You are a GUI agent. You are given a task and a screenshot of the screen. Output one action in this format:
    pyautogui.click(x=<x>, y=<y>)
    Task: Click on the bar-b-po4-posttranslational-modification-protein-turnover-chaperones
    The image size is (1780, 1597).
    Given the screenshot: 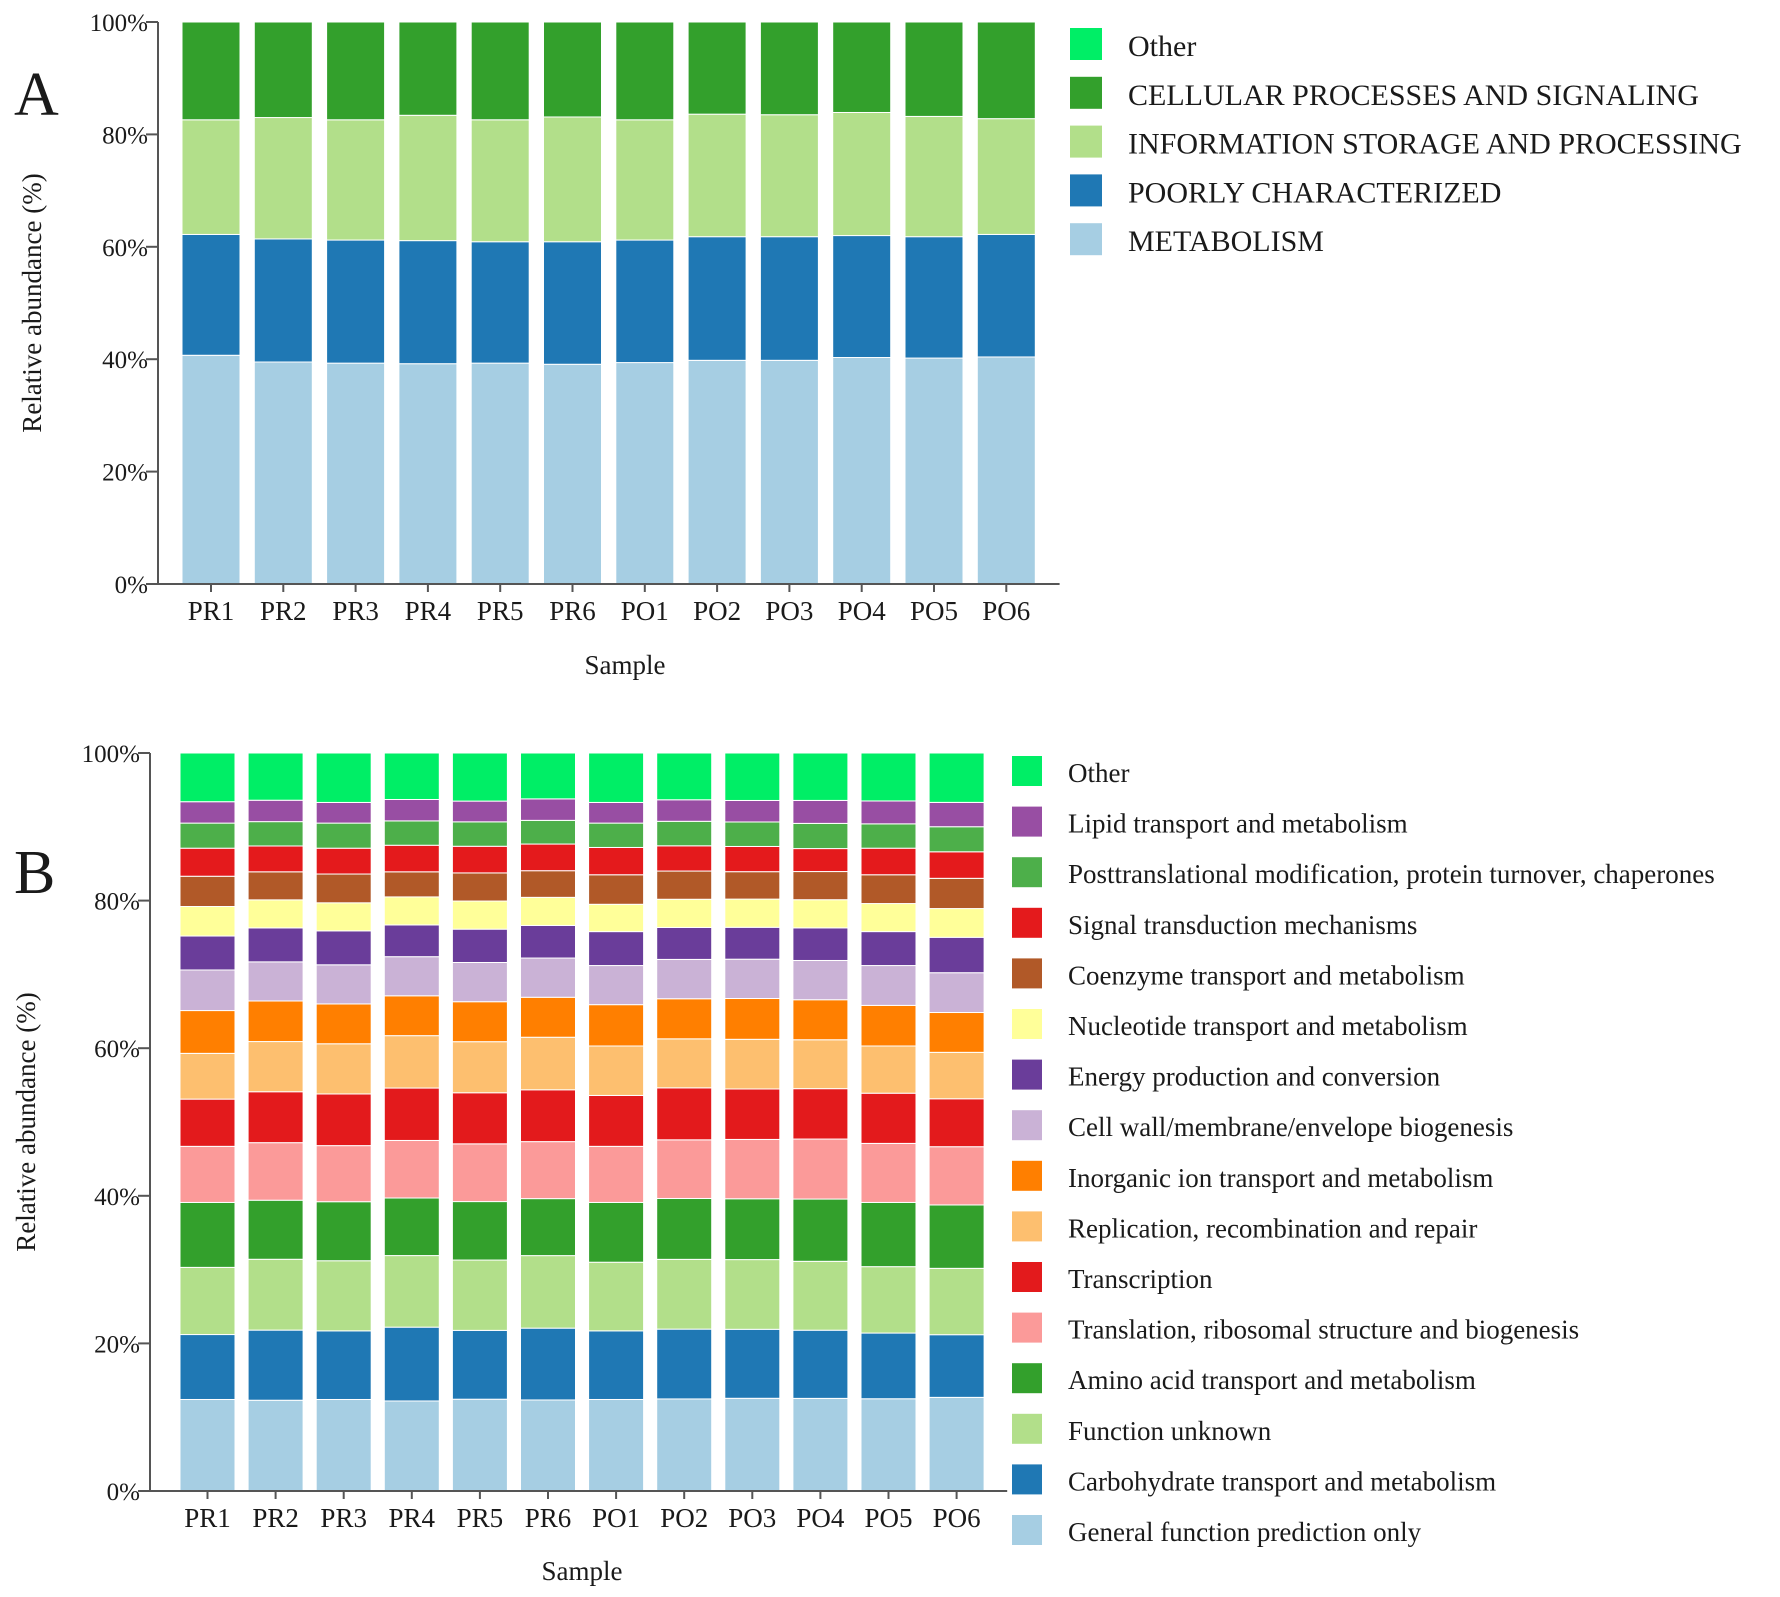 What is the action you would take?
    pyautogui.click(x=820, y=836)
    